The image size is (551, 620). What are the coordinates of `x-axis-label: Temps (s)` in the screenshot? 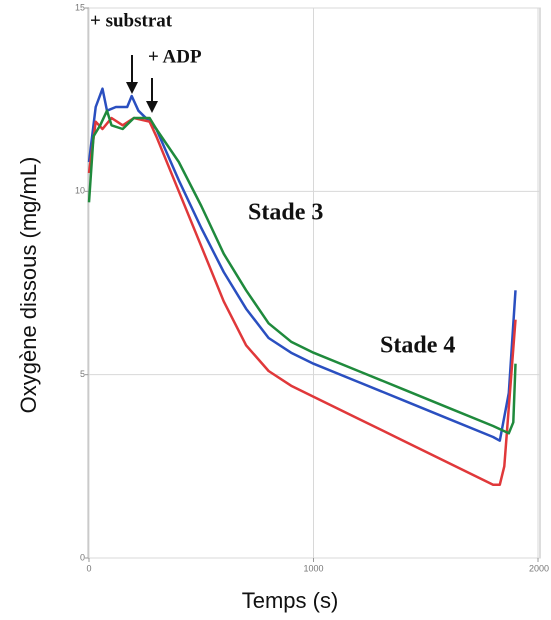 It's located at (290, 600).